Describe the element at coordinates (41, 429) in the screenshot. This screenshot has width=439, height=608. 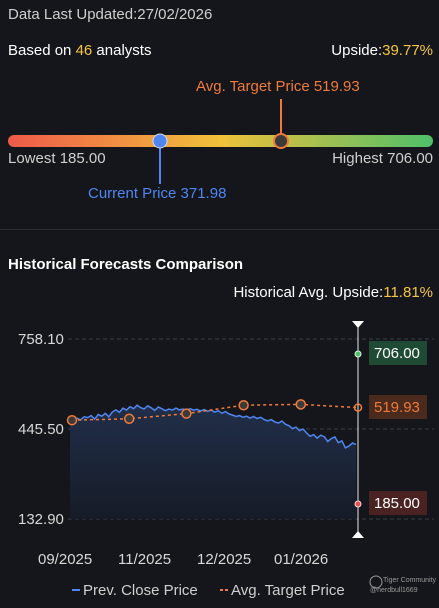
I see `y-tick-mid: 445.50` at that location.